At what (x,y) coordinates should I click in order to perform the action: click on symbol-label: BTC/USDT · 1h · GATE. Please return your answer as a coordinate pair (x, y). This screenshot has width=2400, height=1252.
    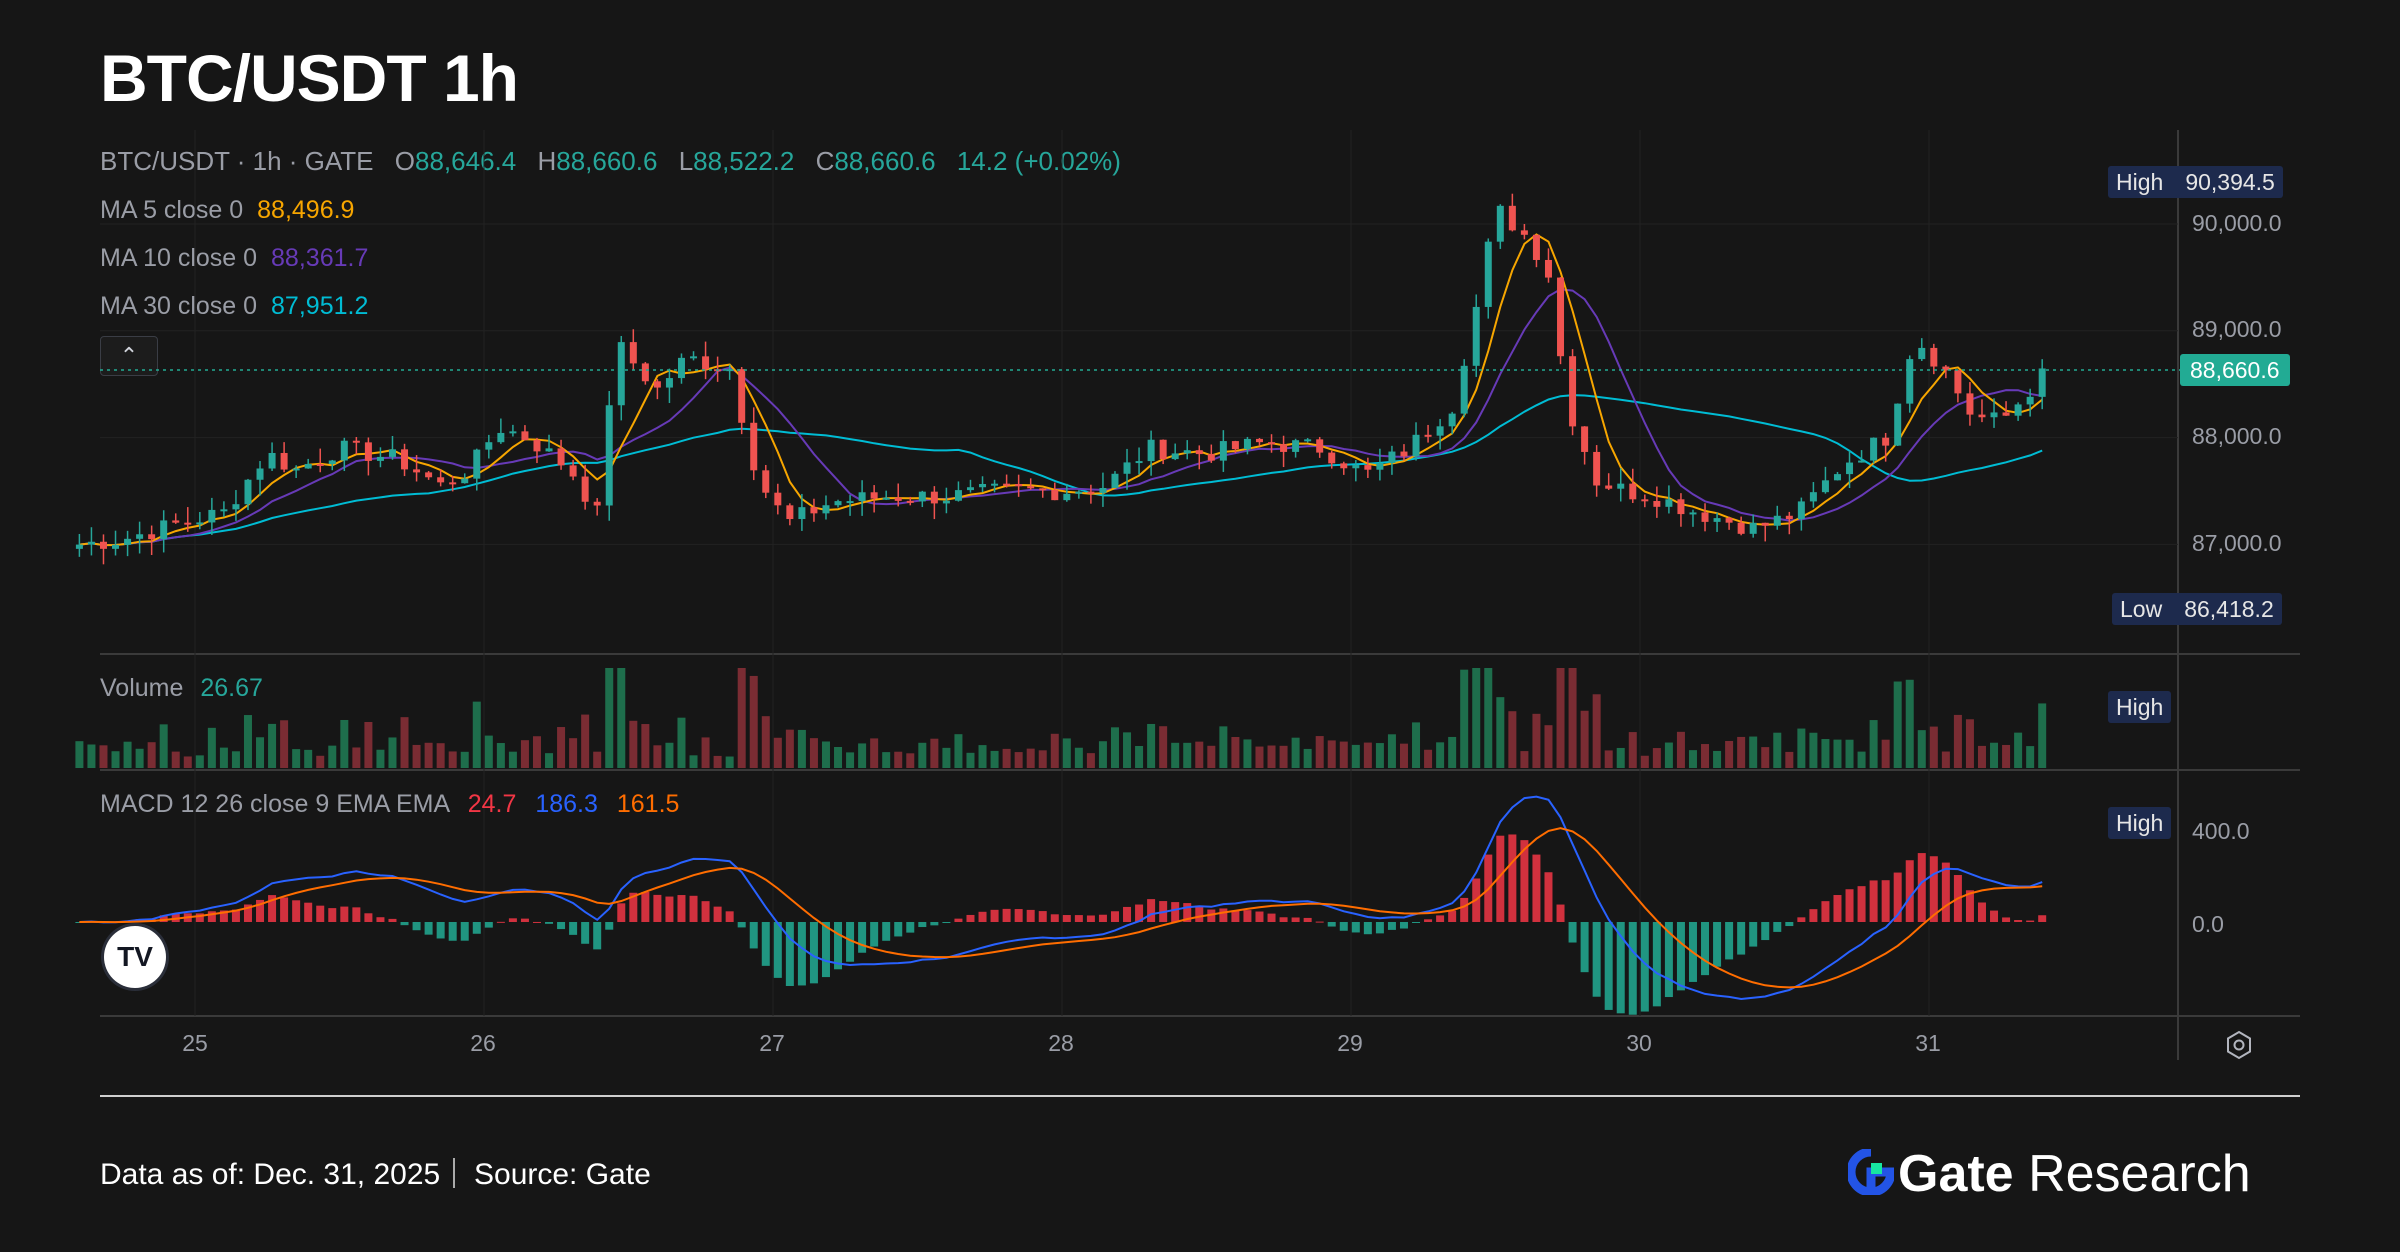
    Looking at the image, I should click on (237, 161).